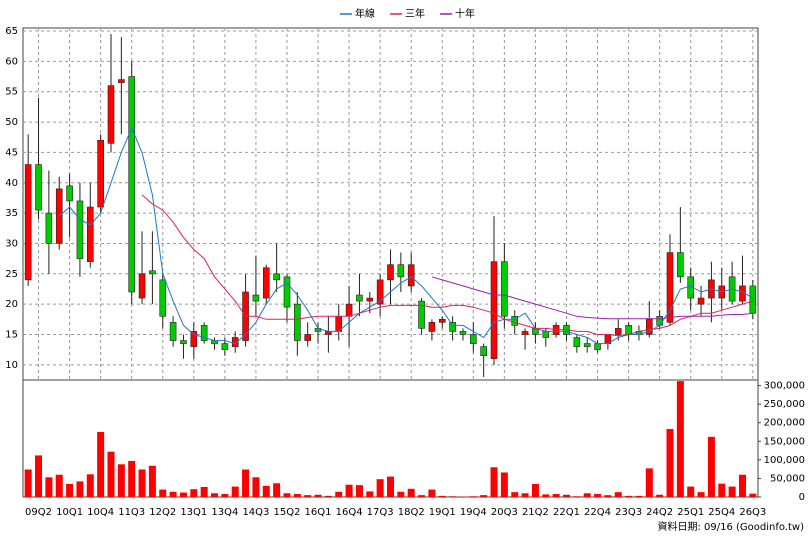 The image size is (808, 540). What do you see at coordinates (11, 365) in the screenshot?
I see `y-tick-label: 10` at bounding box center [11, 365].